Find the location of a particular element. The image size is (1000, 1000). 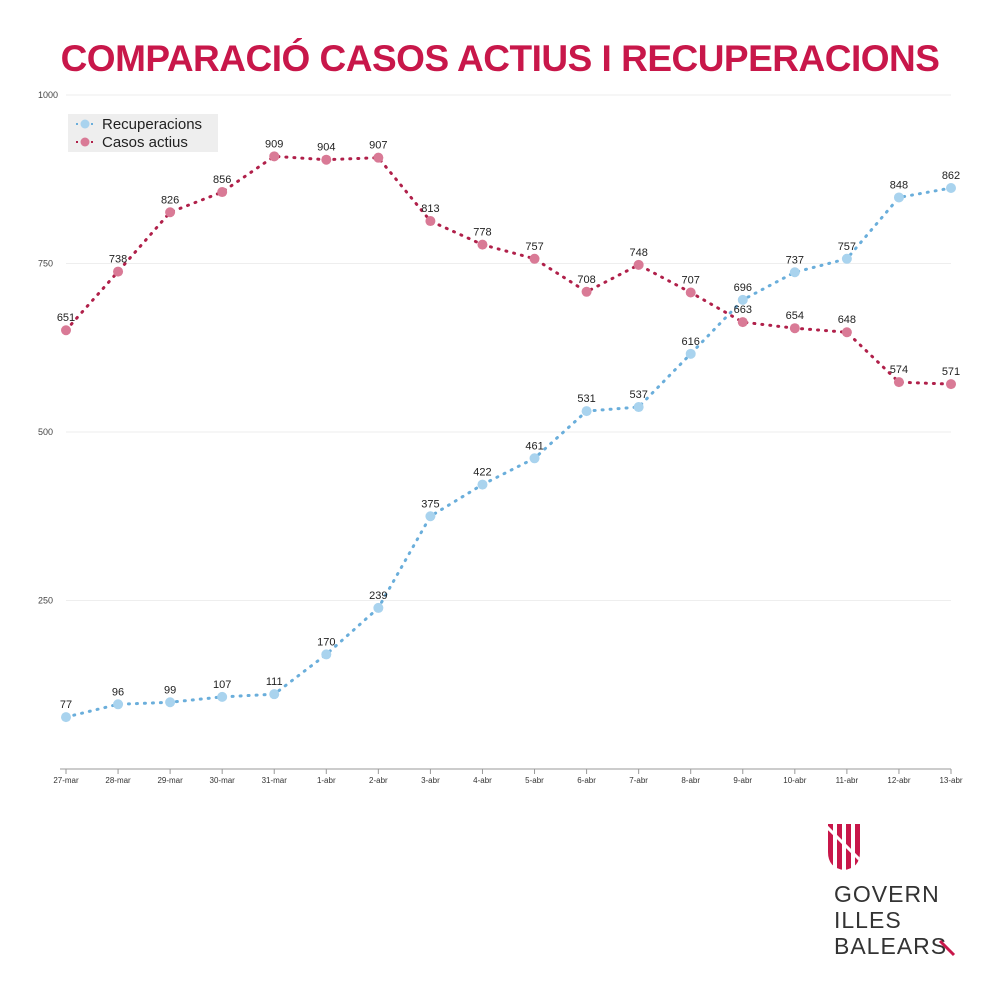

x-tick-label: 6-abr is located at coordinates (586, 780).